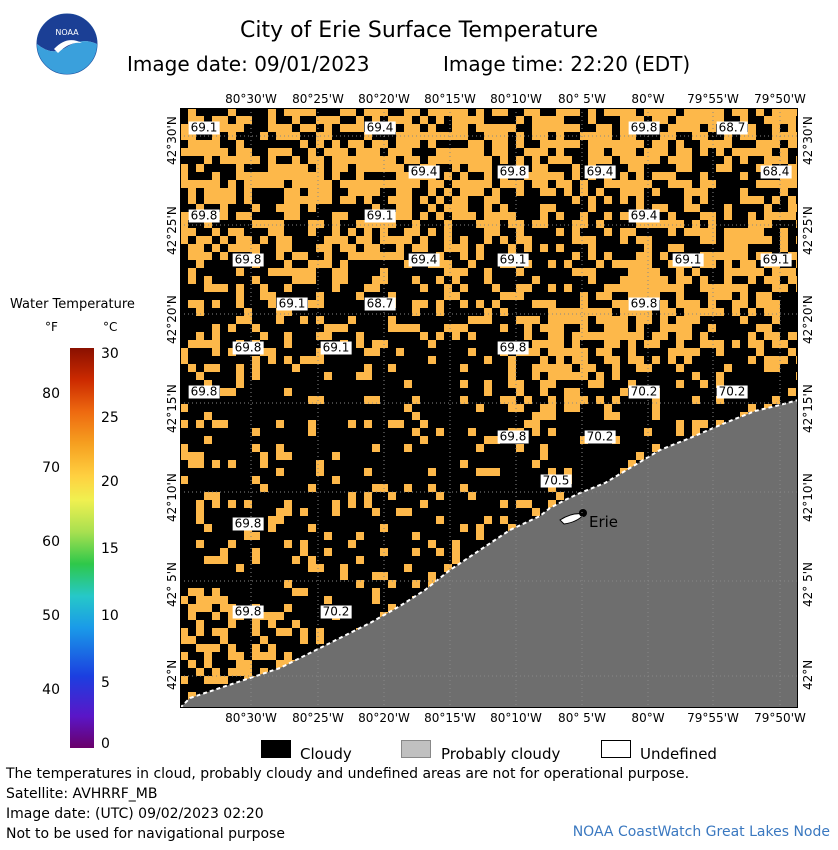 The height and width of the screenshot is (850, 838). What do you see at coordinates (51, 327) in the screenshot?
I see `legend-unit-f: °F` at bounding box center [51, 327].